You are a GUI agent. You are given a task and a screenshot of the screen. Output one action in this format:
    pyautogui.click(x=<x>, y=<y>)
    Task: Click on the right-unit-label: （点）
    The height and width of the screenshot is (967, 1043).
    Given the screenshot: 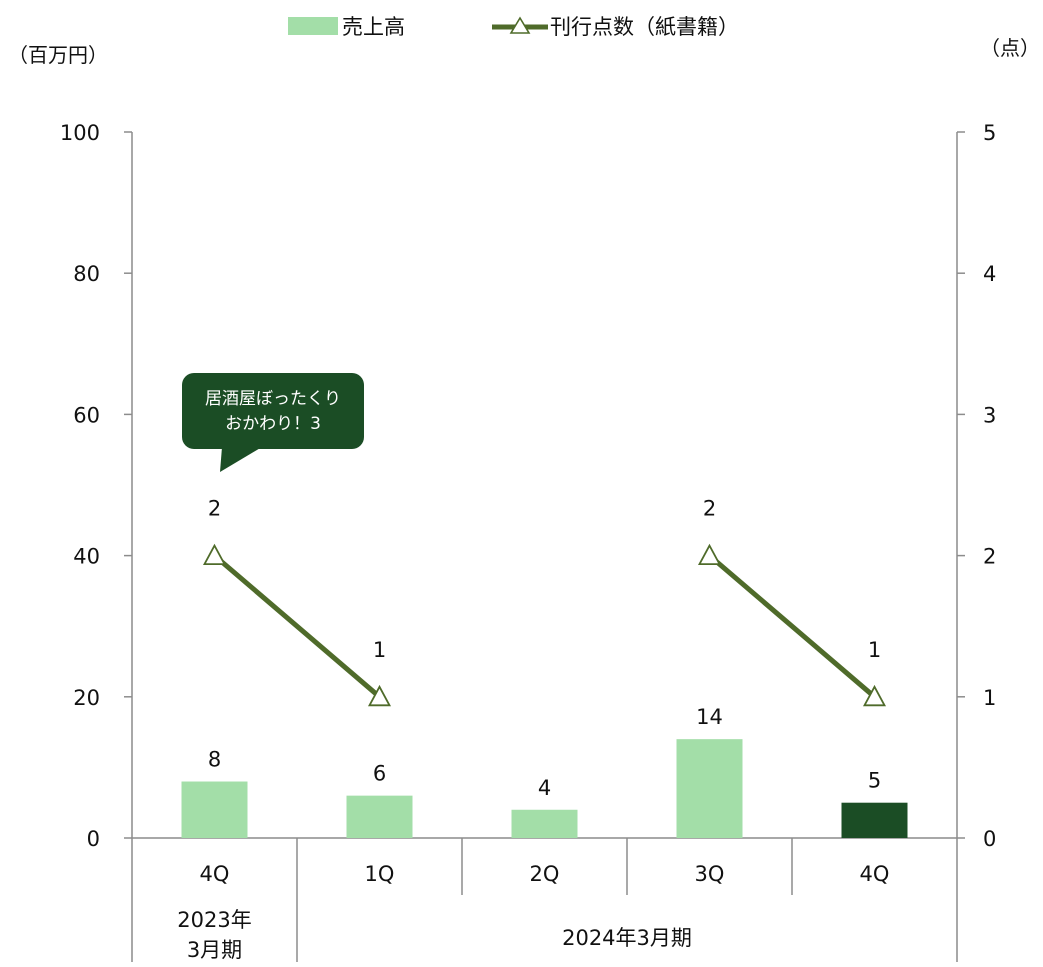 What is the action you would take?
    pyautogui.click(x=1010, y=48)
    